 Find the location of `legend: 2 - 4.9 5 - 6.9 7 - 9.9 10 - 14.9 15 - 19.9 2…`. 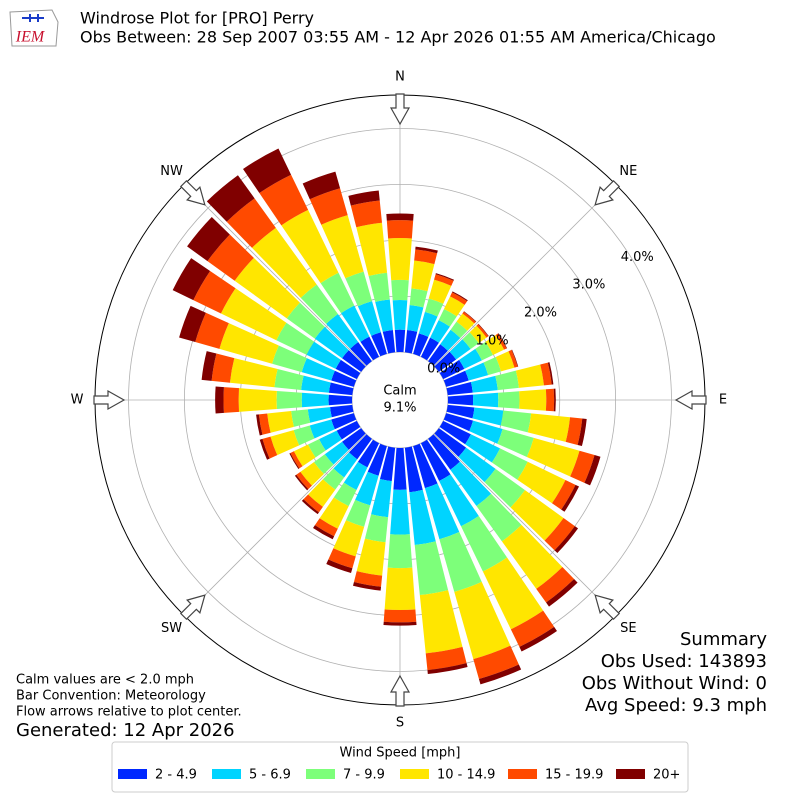

legend: 2 - 4.9 5 - 6.9 7 - 9.9 10 - 14.9 15 - 19.9 2… is located at coordinates (399, 775).